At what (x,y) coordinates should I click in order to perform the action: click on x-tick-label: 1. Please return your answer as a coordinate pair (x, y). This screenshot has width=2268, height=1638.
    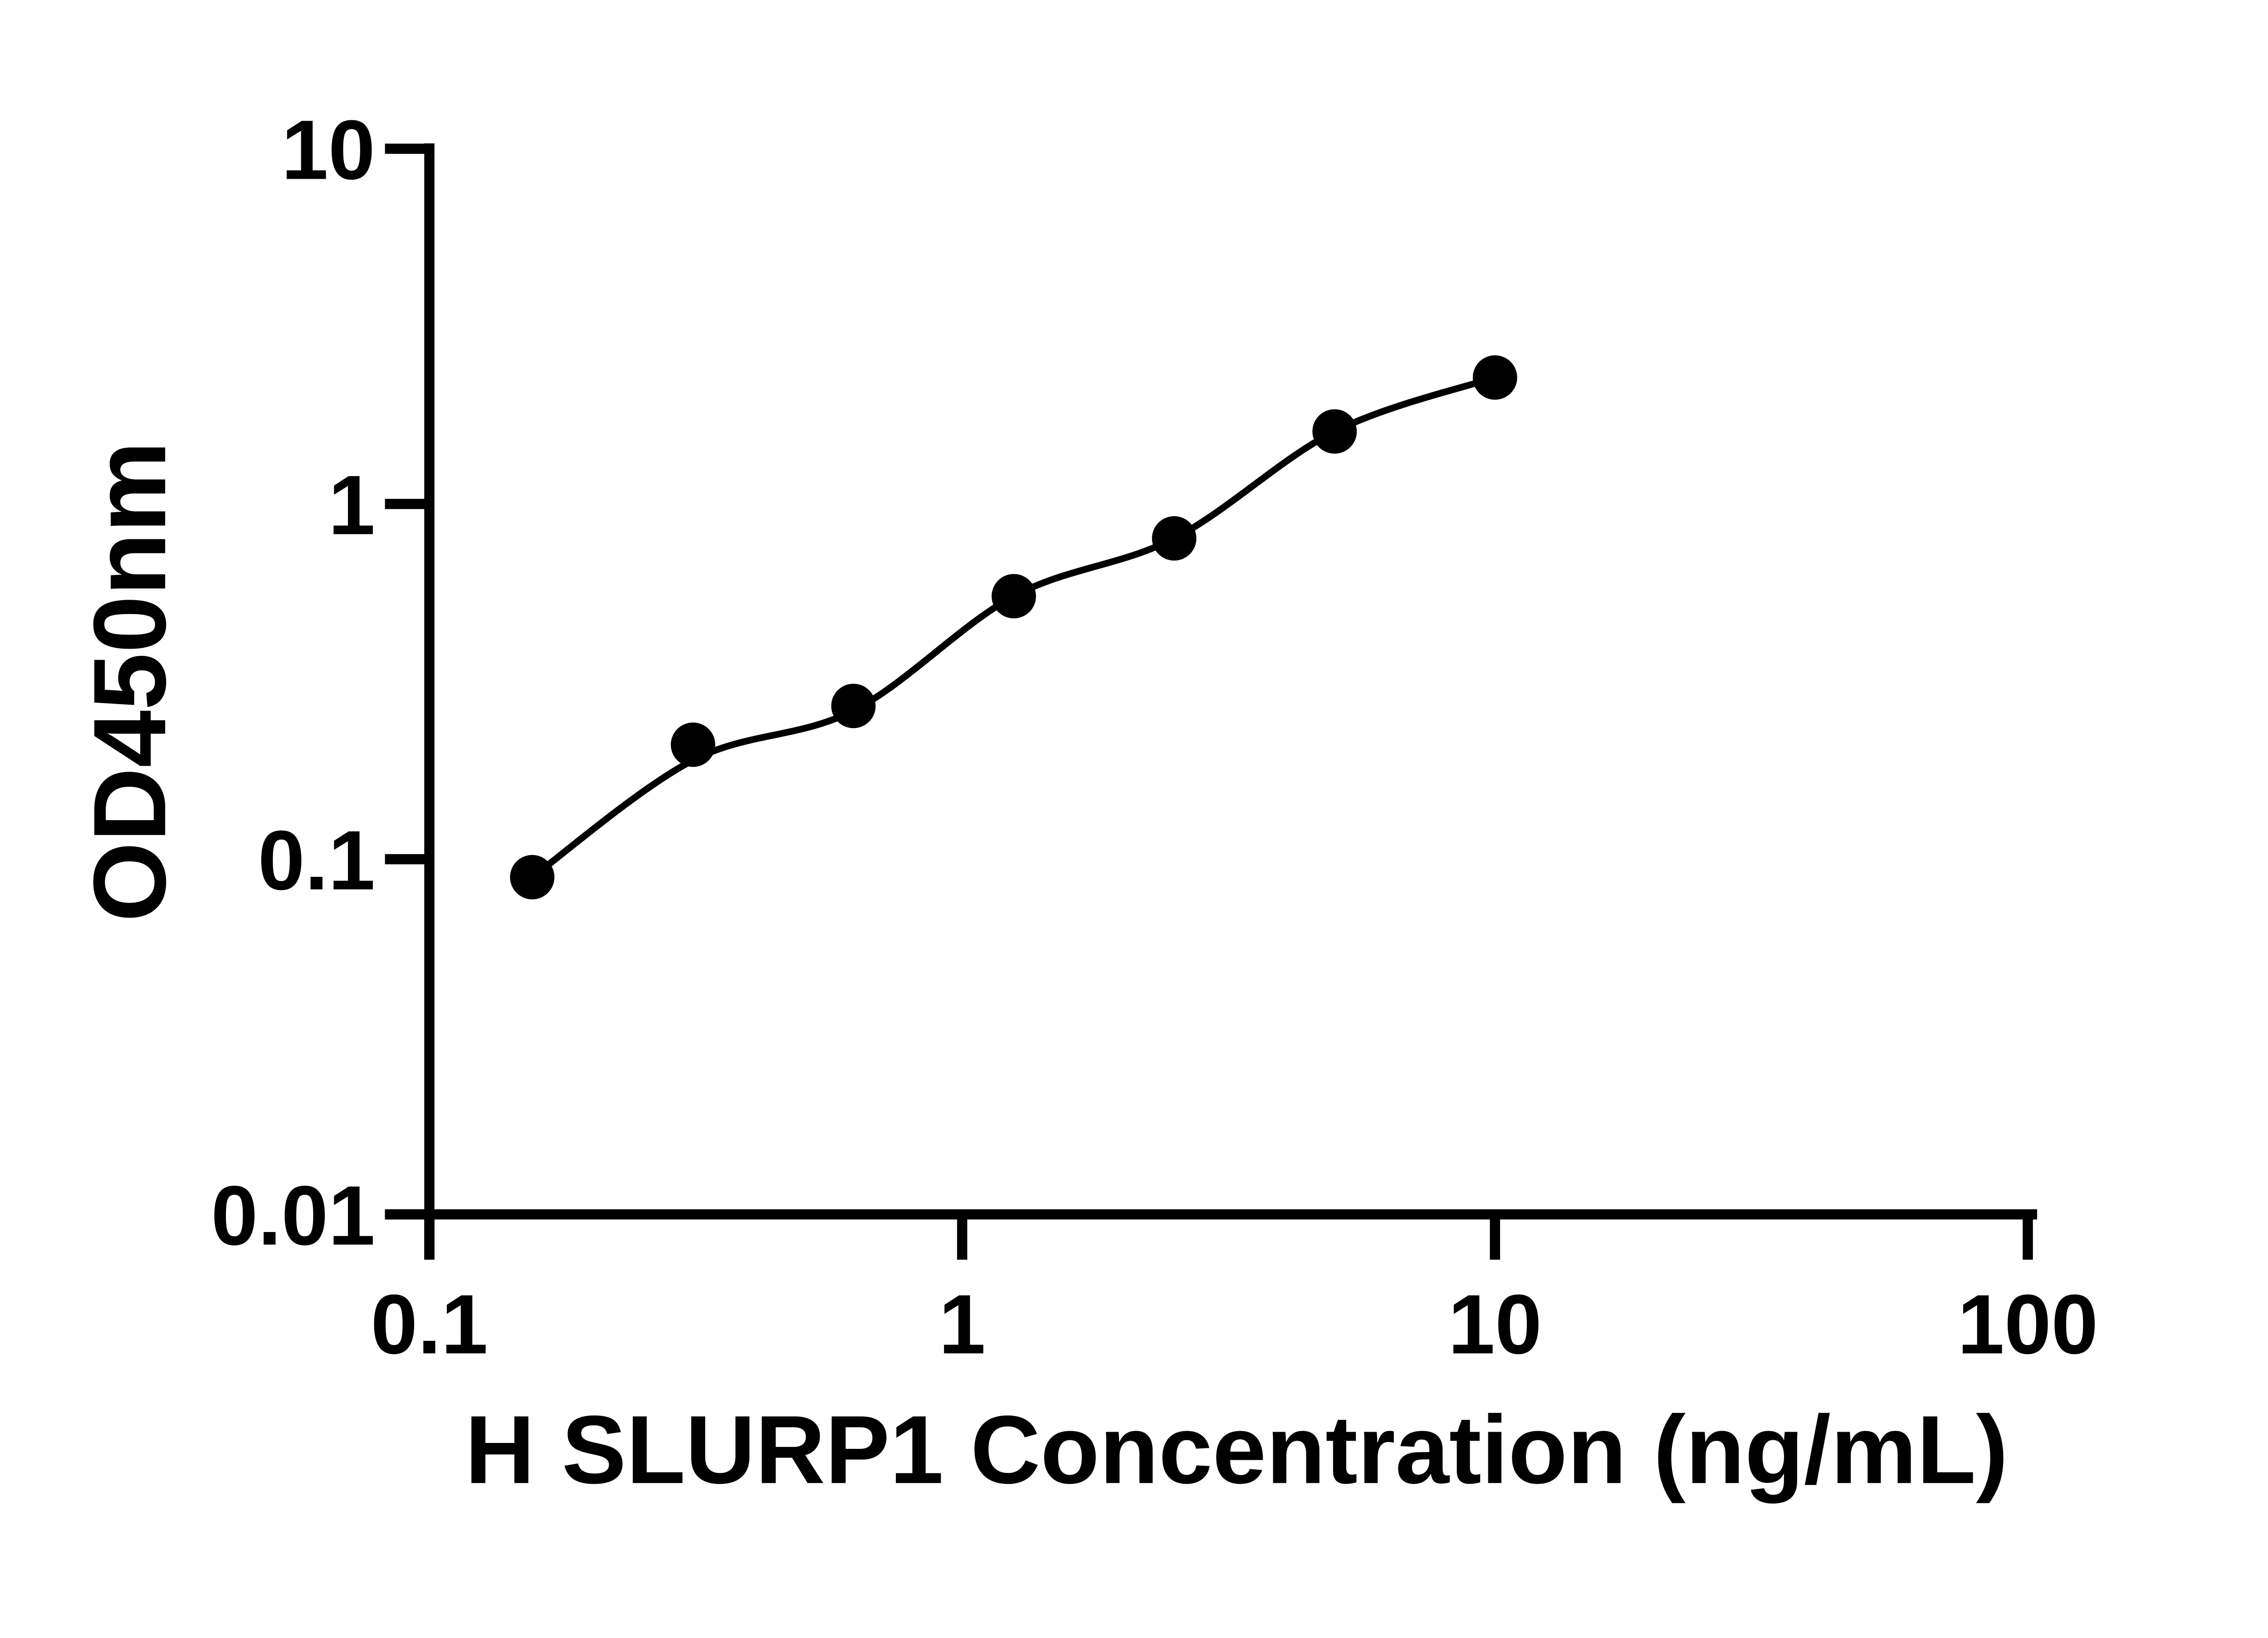
    Looking at the image, I should click on (962, 1325).